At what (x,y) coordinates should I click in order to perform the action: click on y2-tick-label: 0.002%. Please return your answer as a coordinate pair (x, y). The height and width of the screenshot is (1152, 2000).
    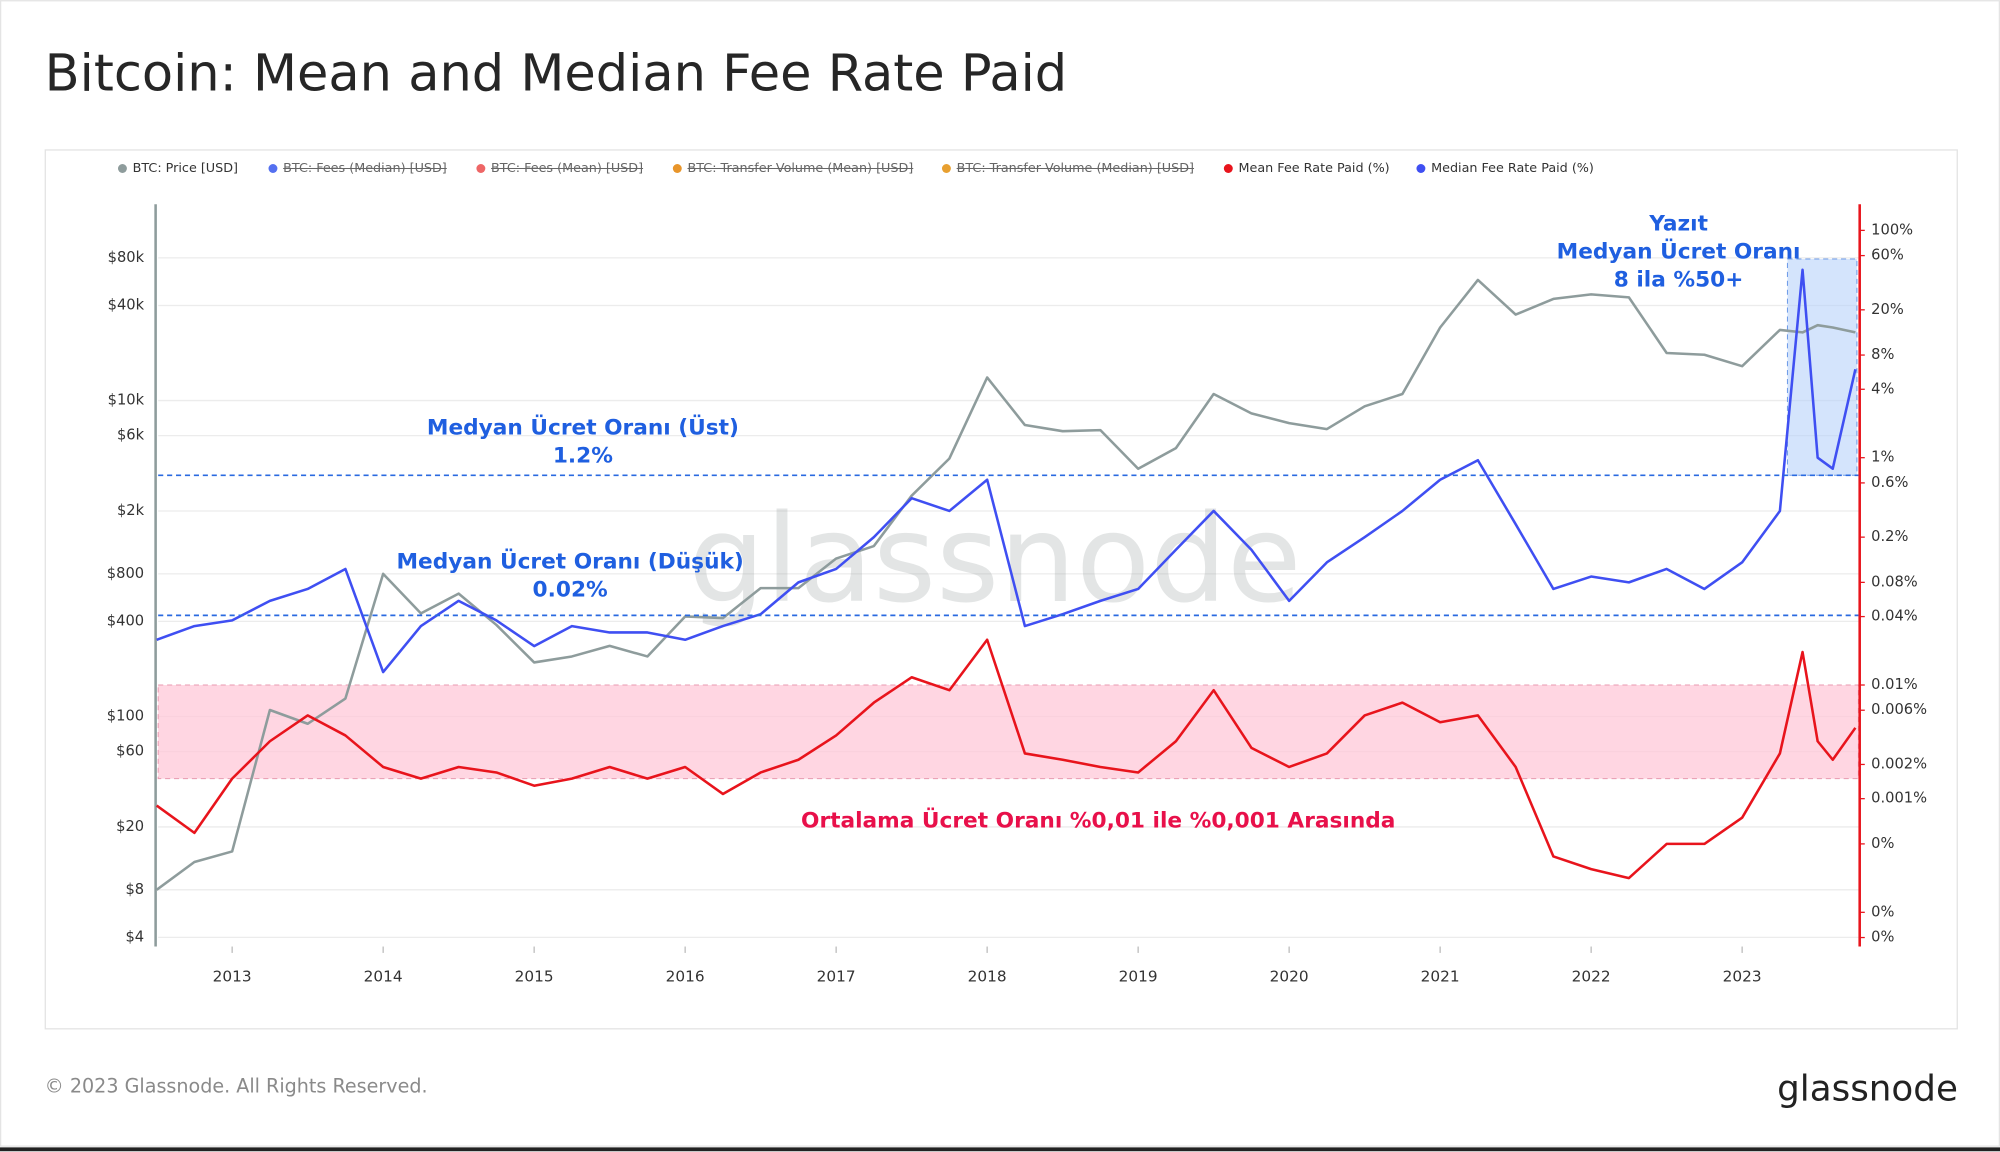
    Looking at the image, I should click on (1899, 763).